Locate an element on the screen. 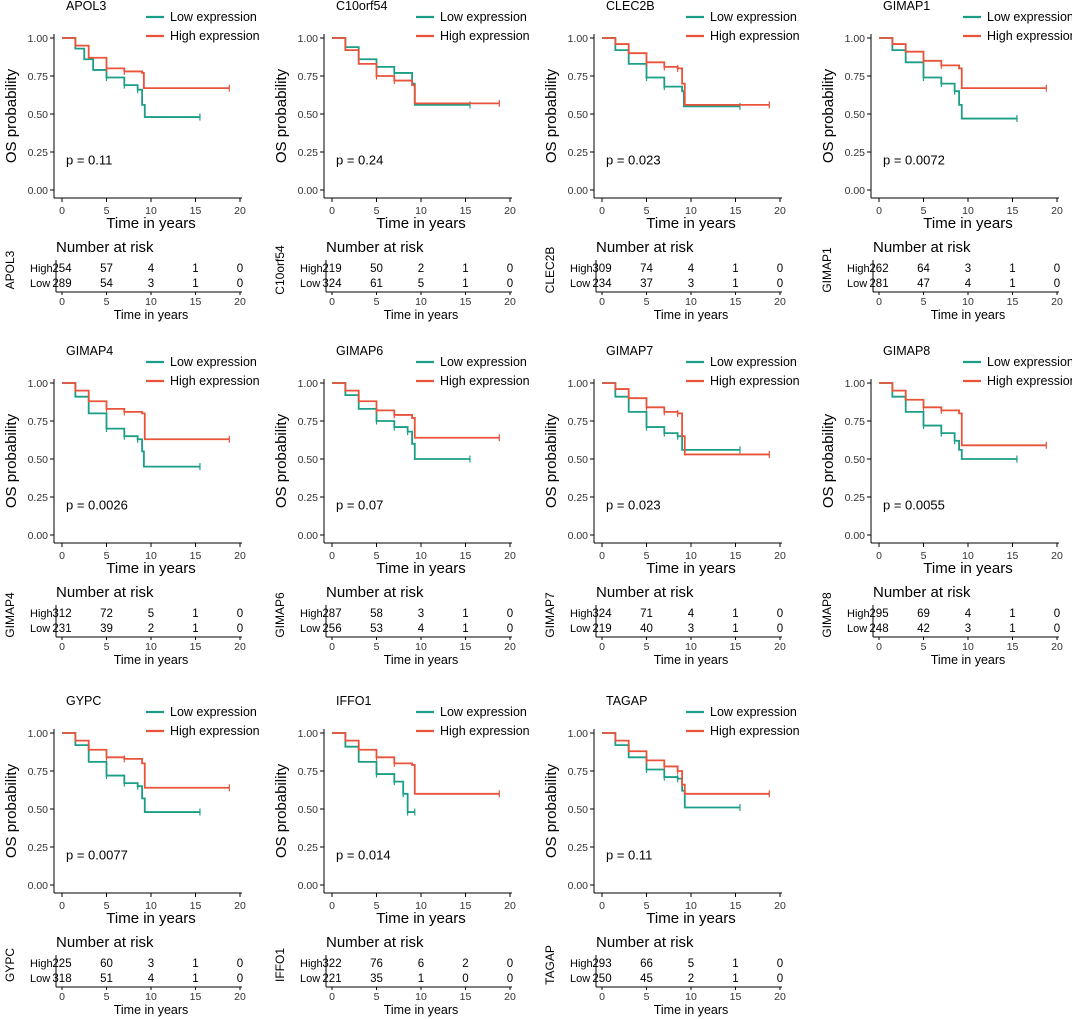 The image size is (1072, 1019). y-tick-label: 0.50 is located at coordinates (308, 460).